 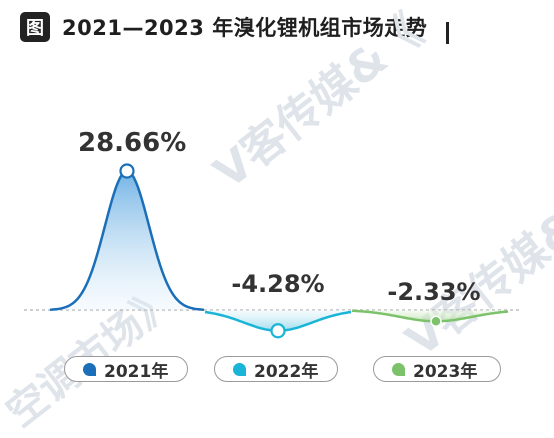 I want to click on point-2021, so click(x=127, y=171).